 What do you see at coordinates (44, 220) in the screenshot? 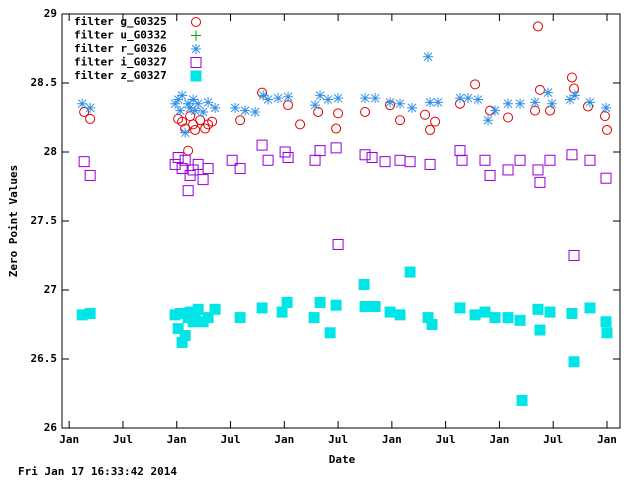
I see `y-tick-label: 27.5` at bounding box center [44, 220].